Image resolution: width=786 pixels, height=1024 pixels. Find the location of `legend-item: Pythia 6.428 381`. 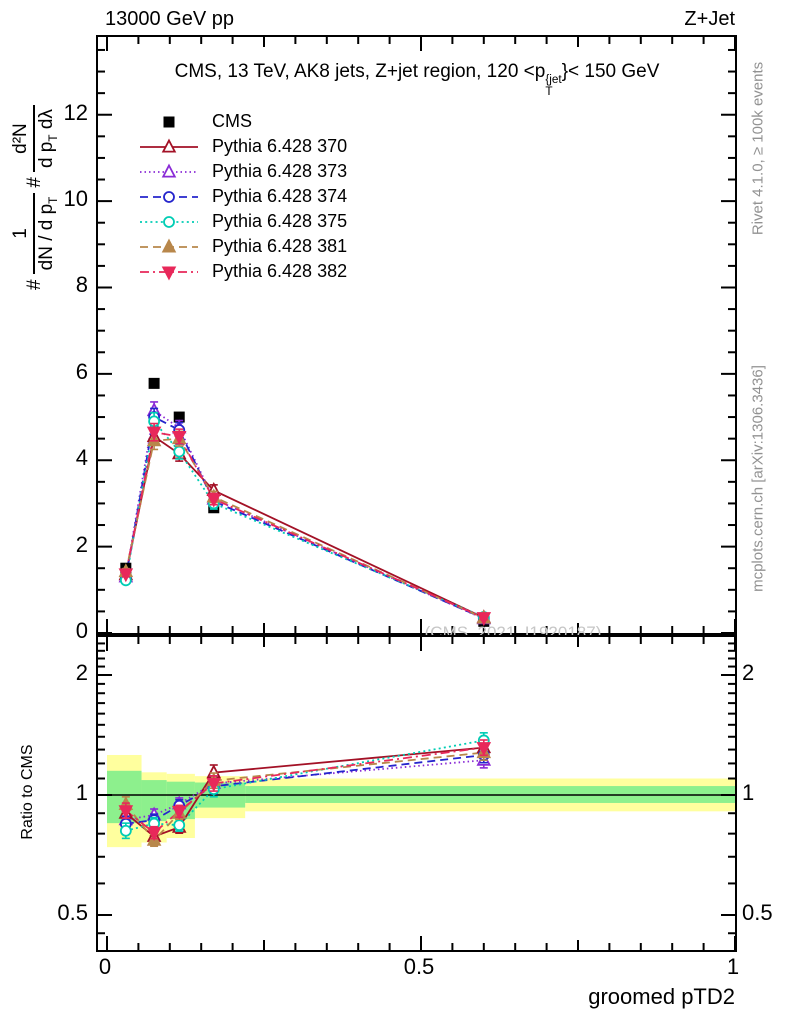

legend-item: Pythia 6.428 381 is located at coordinates (243, 246).